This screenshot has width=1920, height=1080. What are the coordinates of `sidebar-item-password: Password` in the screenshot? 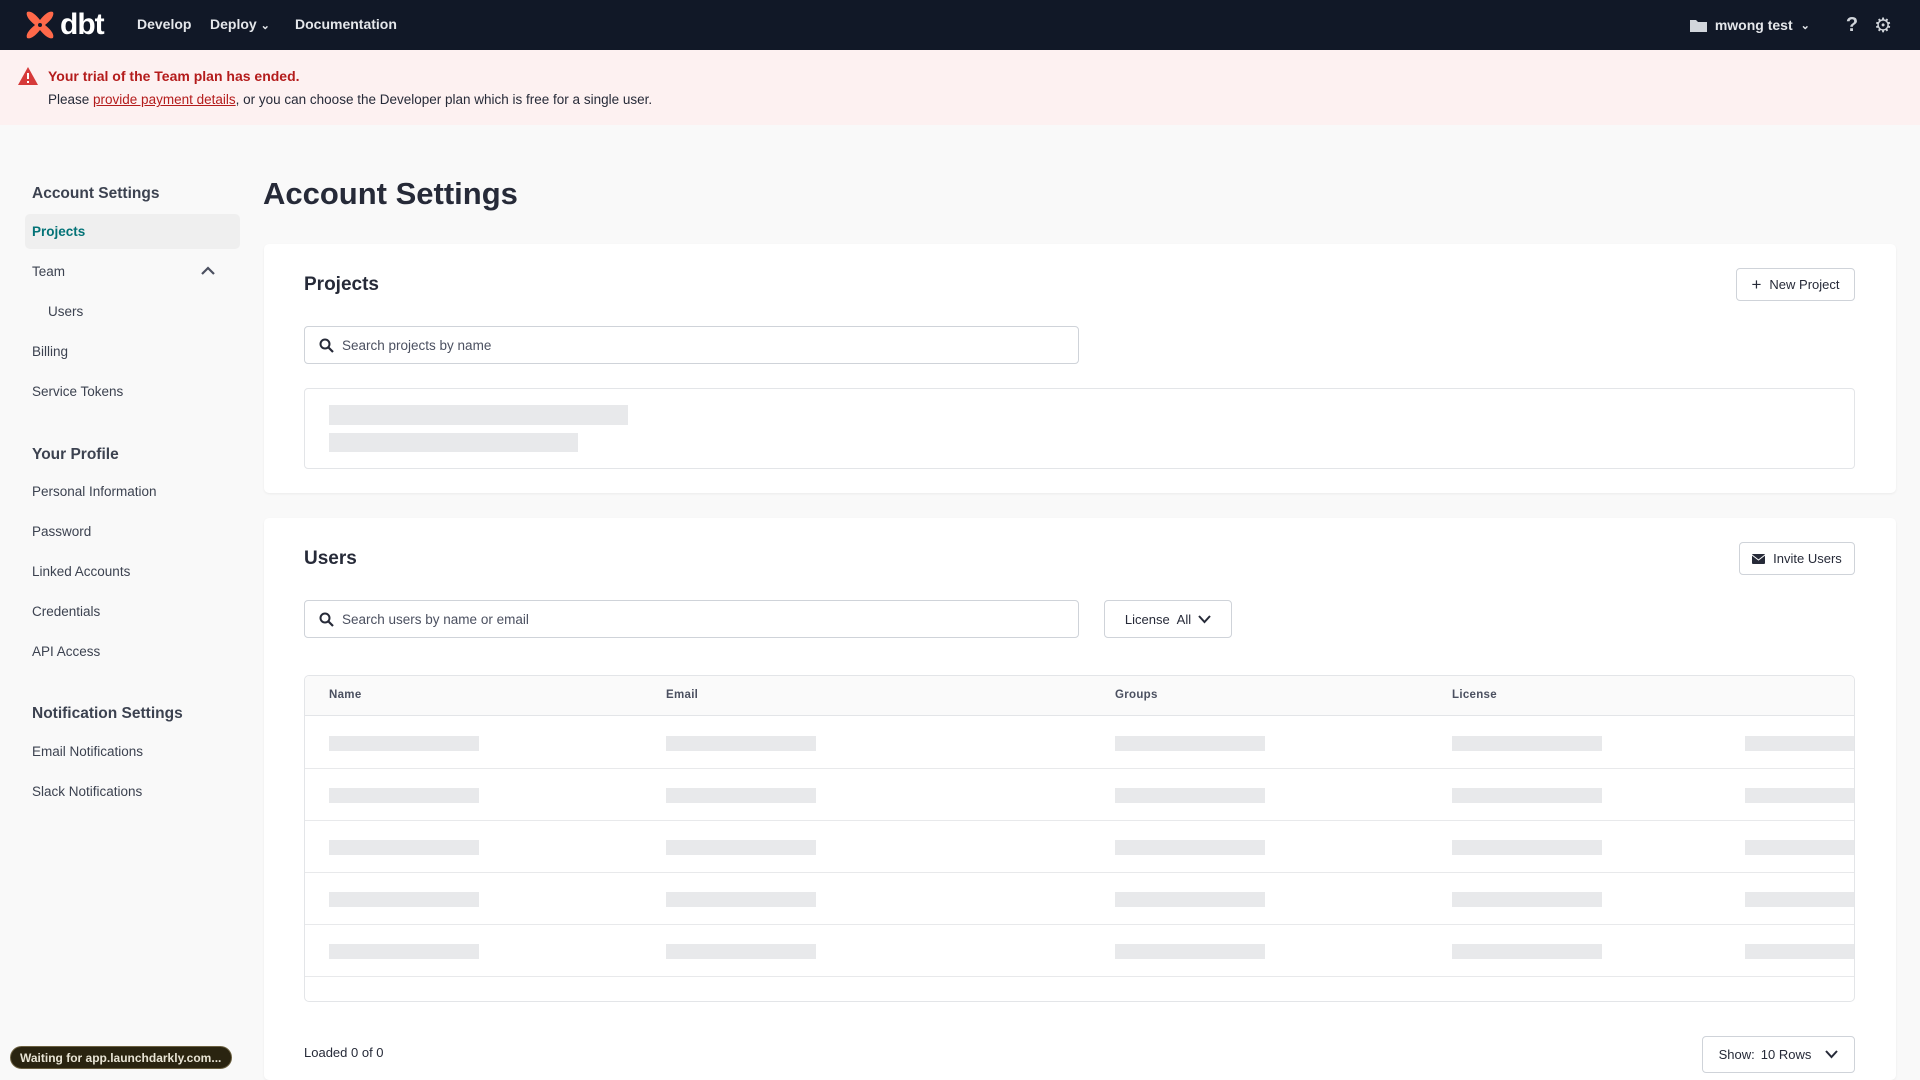 It's located at (62, 531).